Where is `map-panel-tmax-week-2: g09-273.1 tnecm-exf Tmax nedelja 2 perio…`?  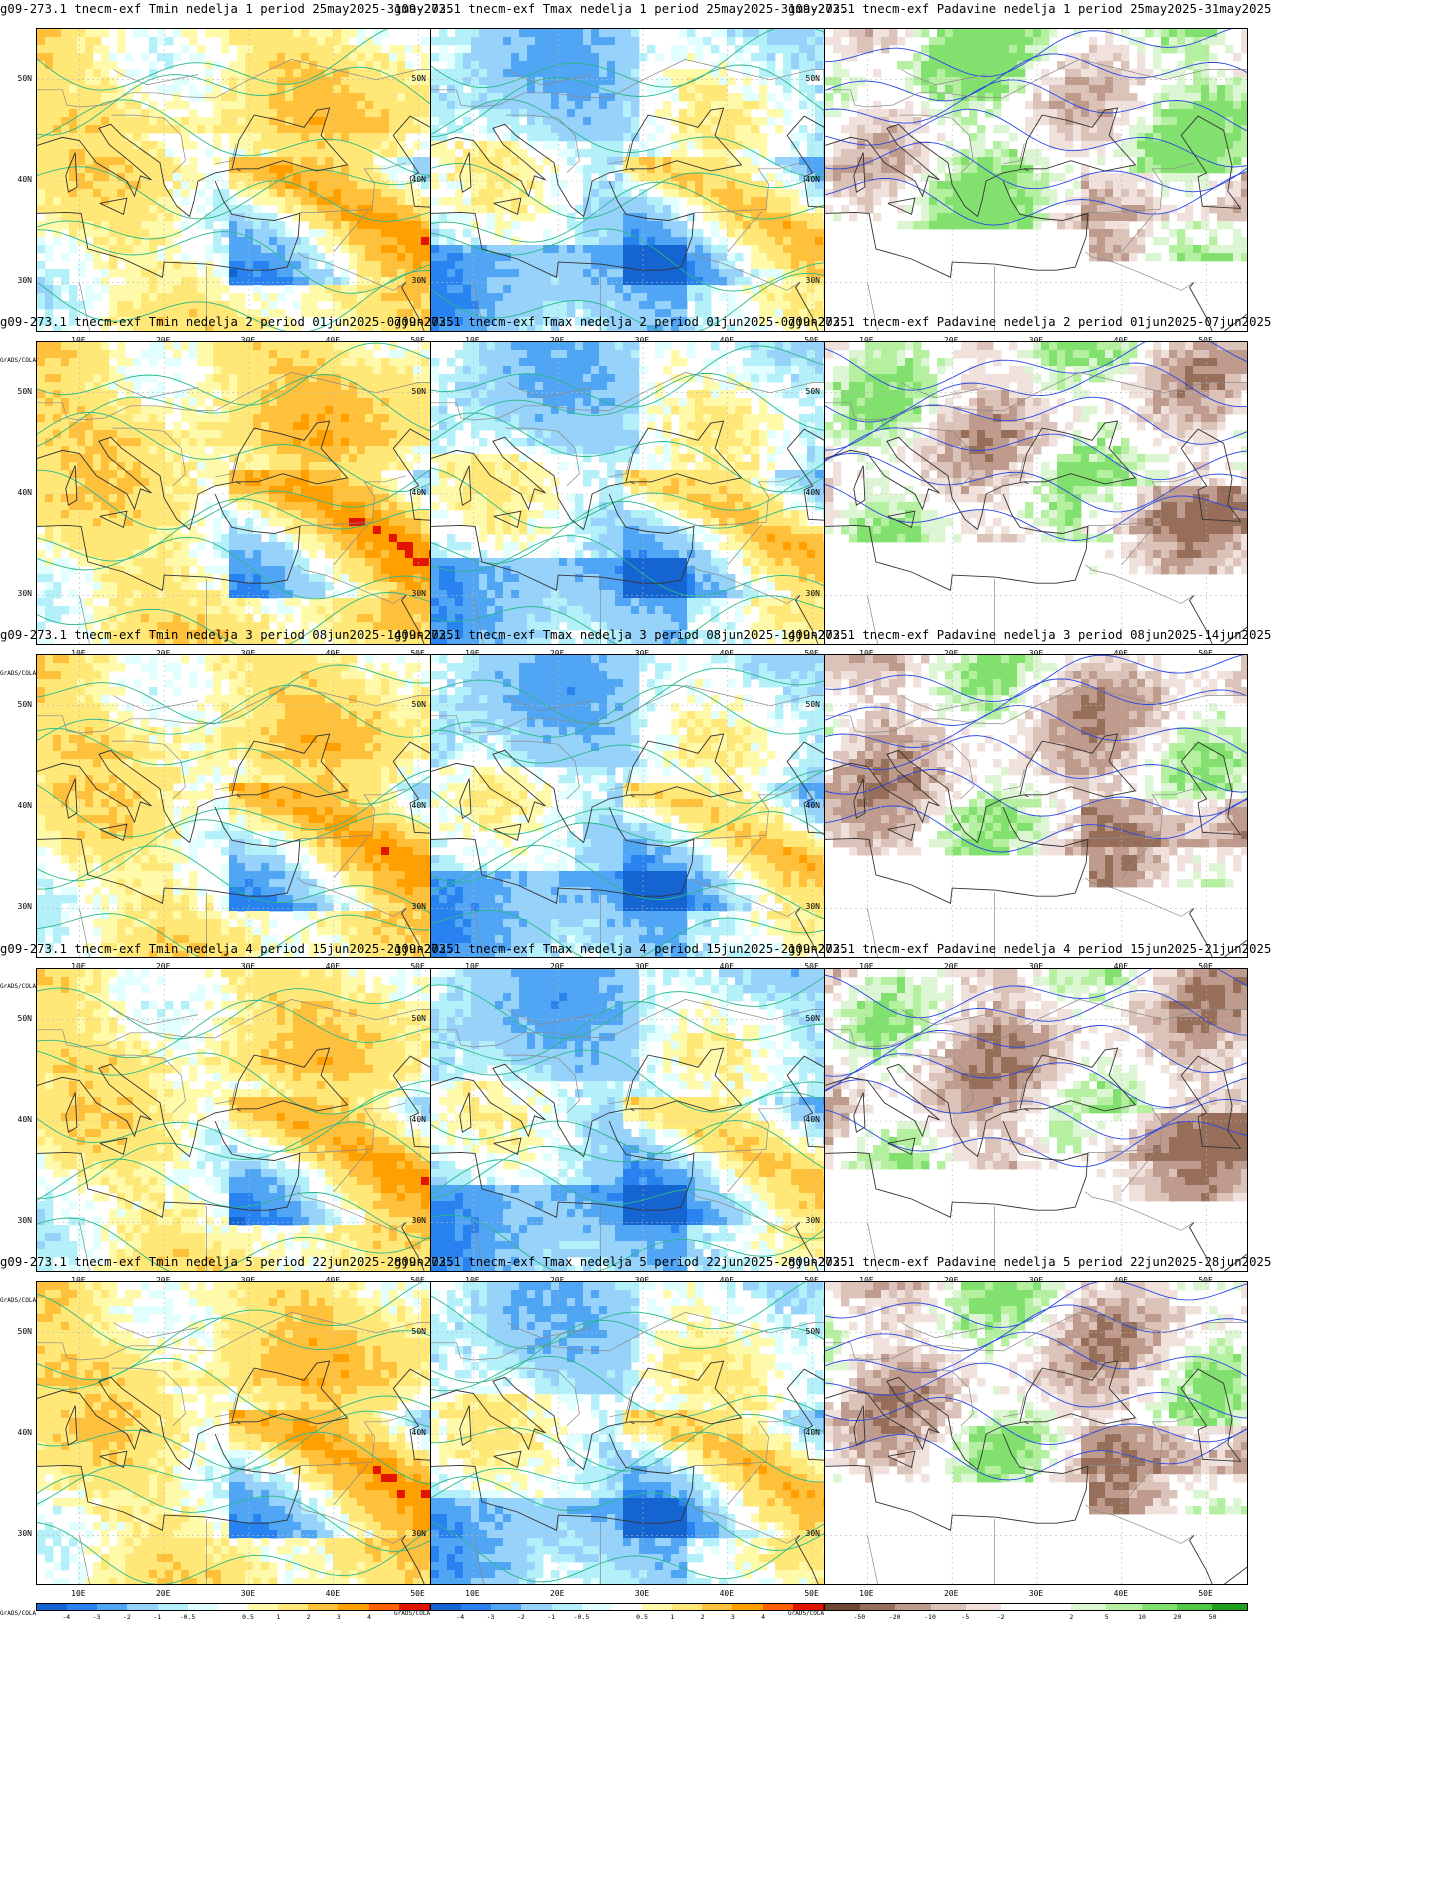
map-panel-tmax-week-2: g09-273.1 tnecm-exf Tmax nedelja 2 perio… is located at coordinates (629, 501).